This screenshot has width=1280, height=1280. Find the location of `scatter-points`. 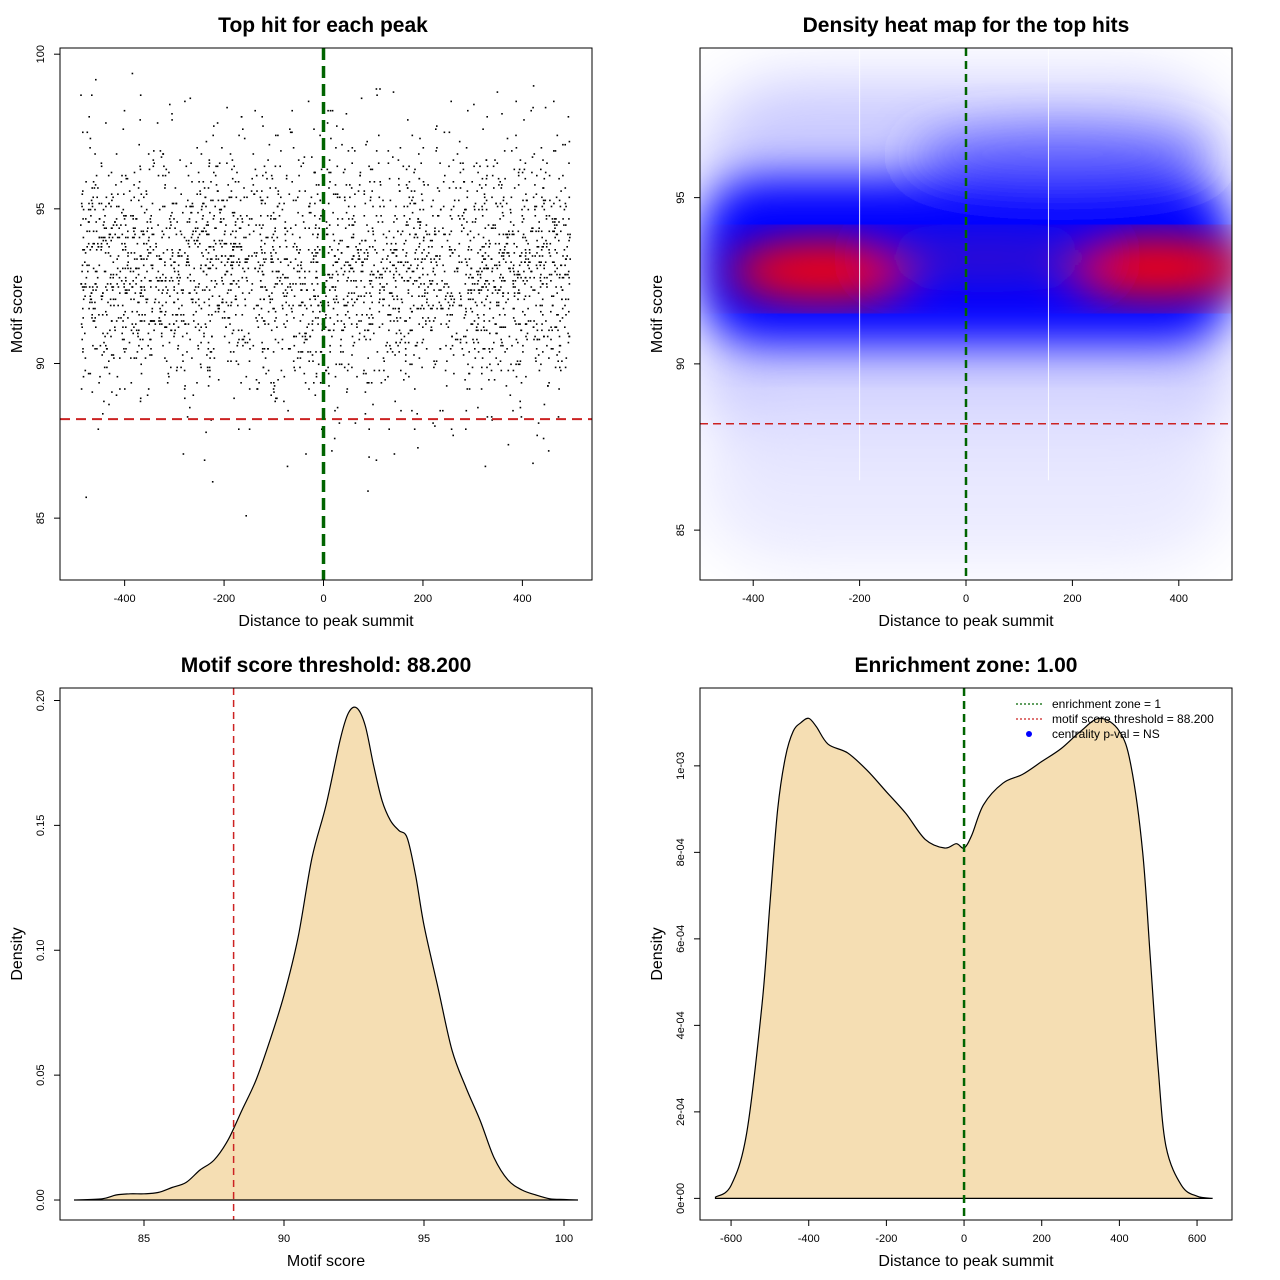

scatter-points is located at coordinates (325, 294).